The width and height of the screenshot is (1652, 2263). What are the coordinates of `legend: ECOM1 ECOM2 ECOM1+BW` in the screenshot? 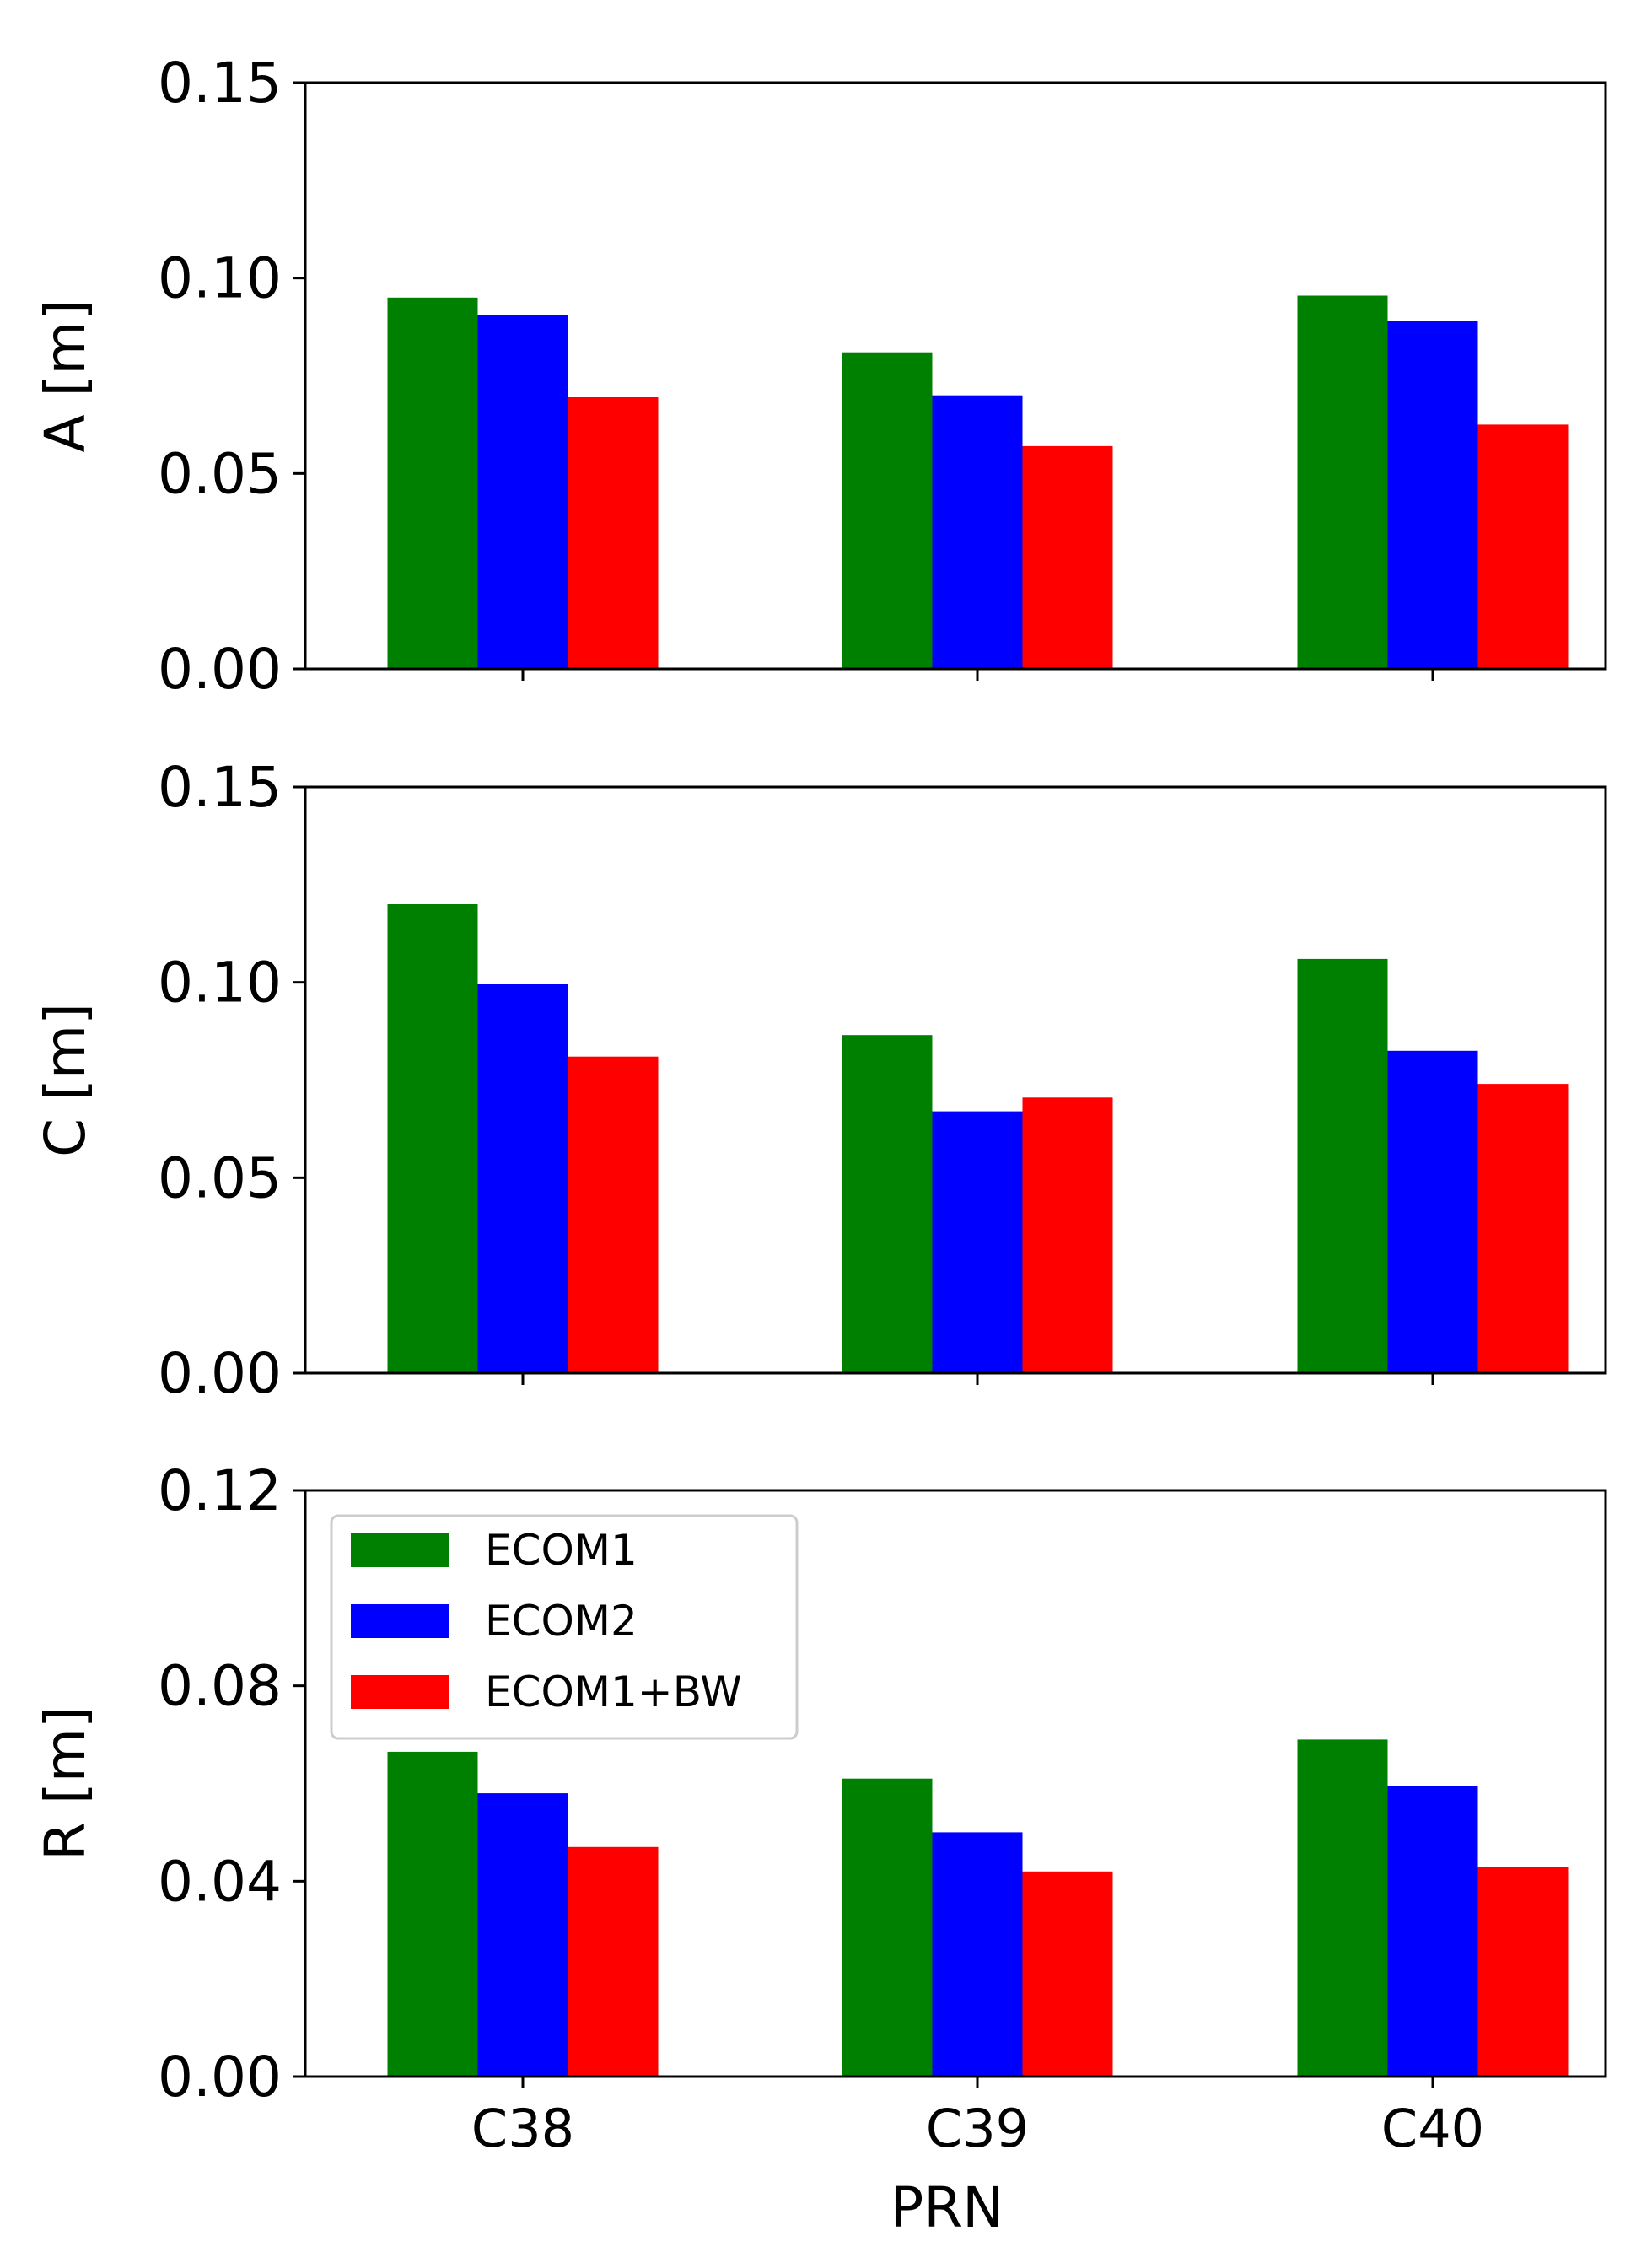 It's located at (565, 1627).